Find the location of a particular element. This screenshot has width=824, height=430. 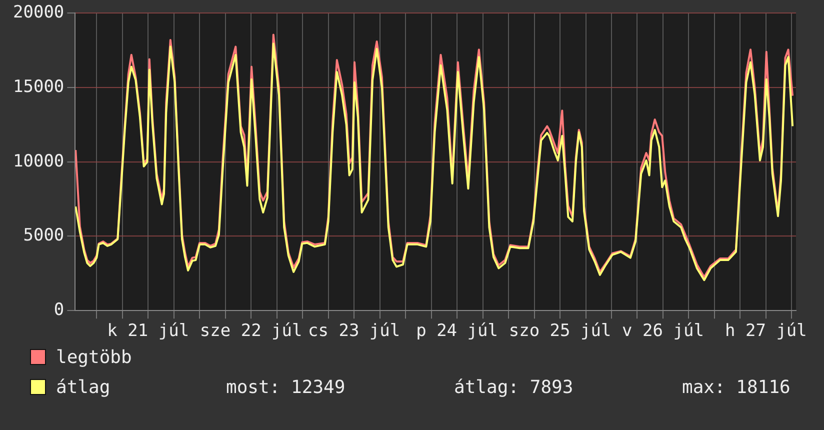

x-tick-label: v 26 júl is located at coordinates (663, 331).